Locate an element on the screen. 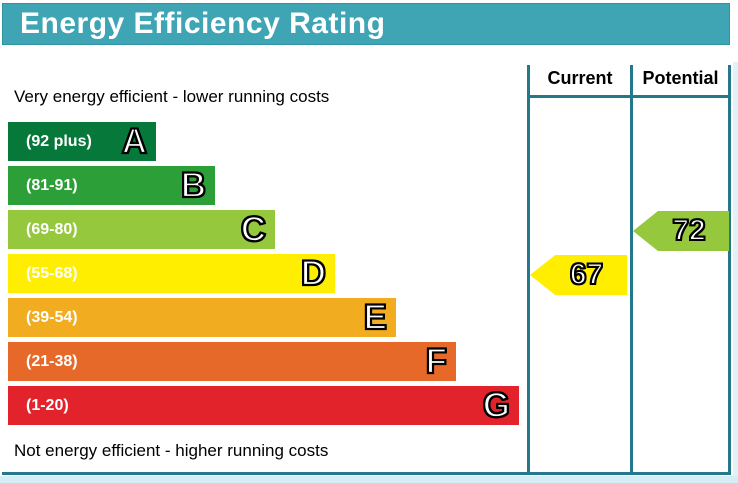 This screenshot has height=483, width=738. band-row-a: (92 plus) A is located at coordinates (268, 141).